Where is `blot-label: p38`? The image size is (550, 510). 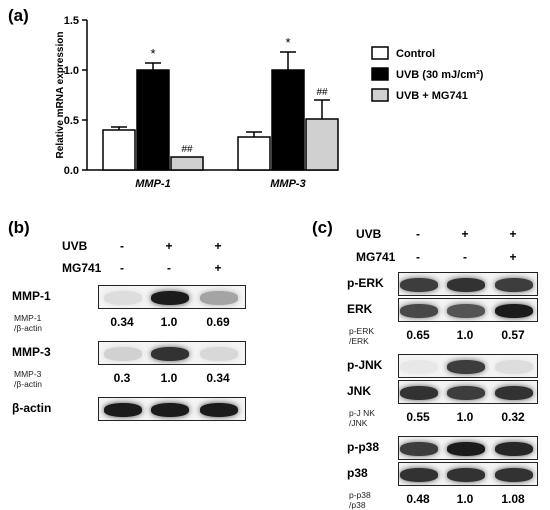 blot-label: p38 is located at coordinates (357, 473).